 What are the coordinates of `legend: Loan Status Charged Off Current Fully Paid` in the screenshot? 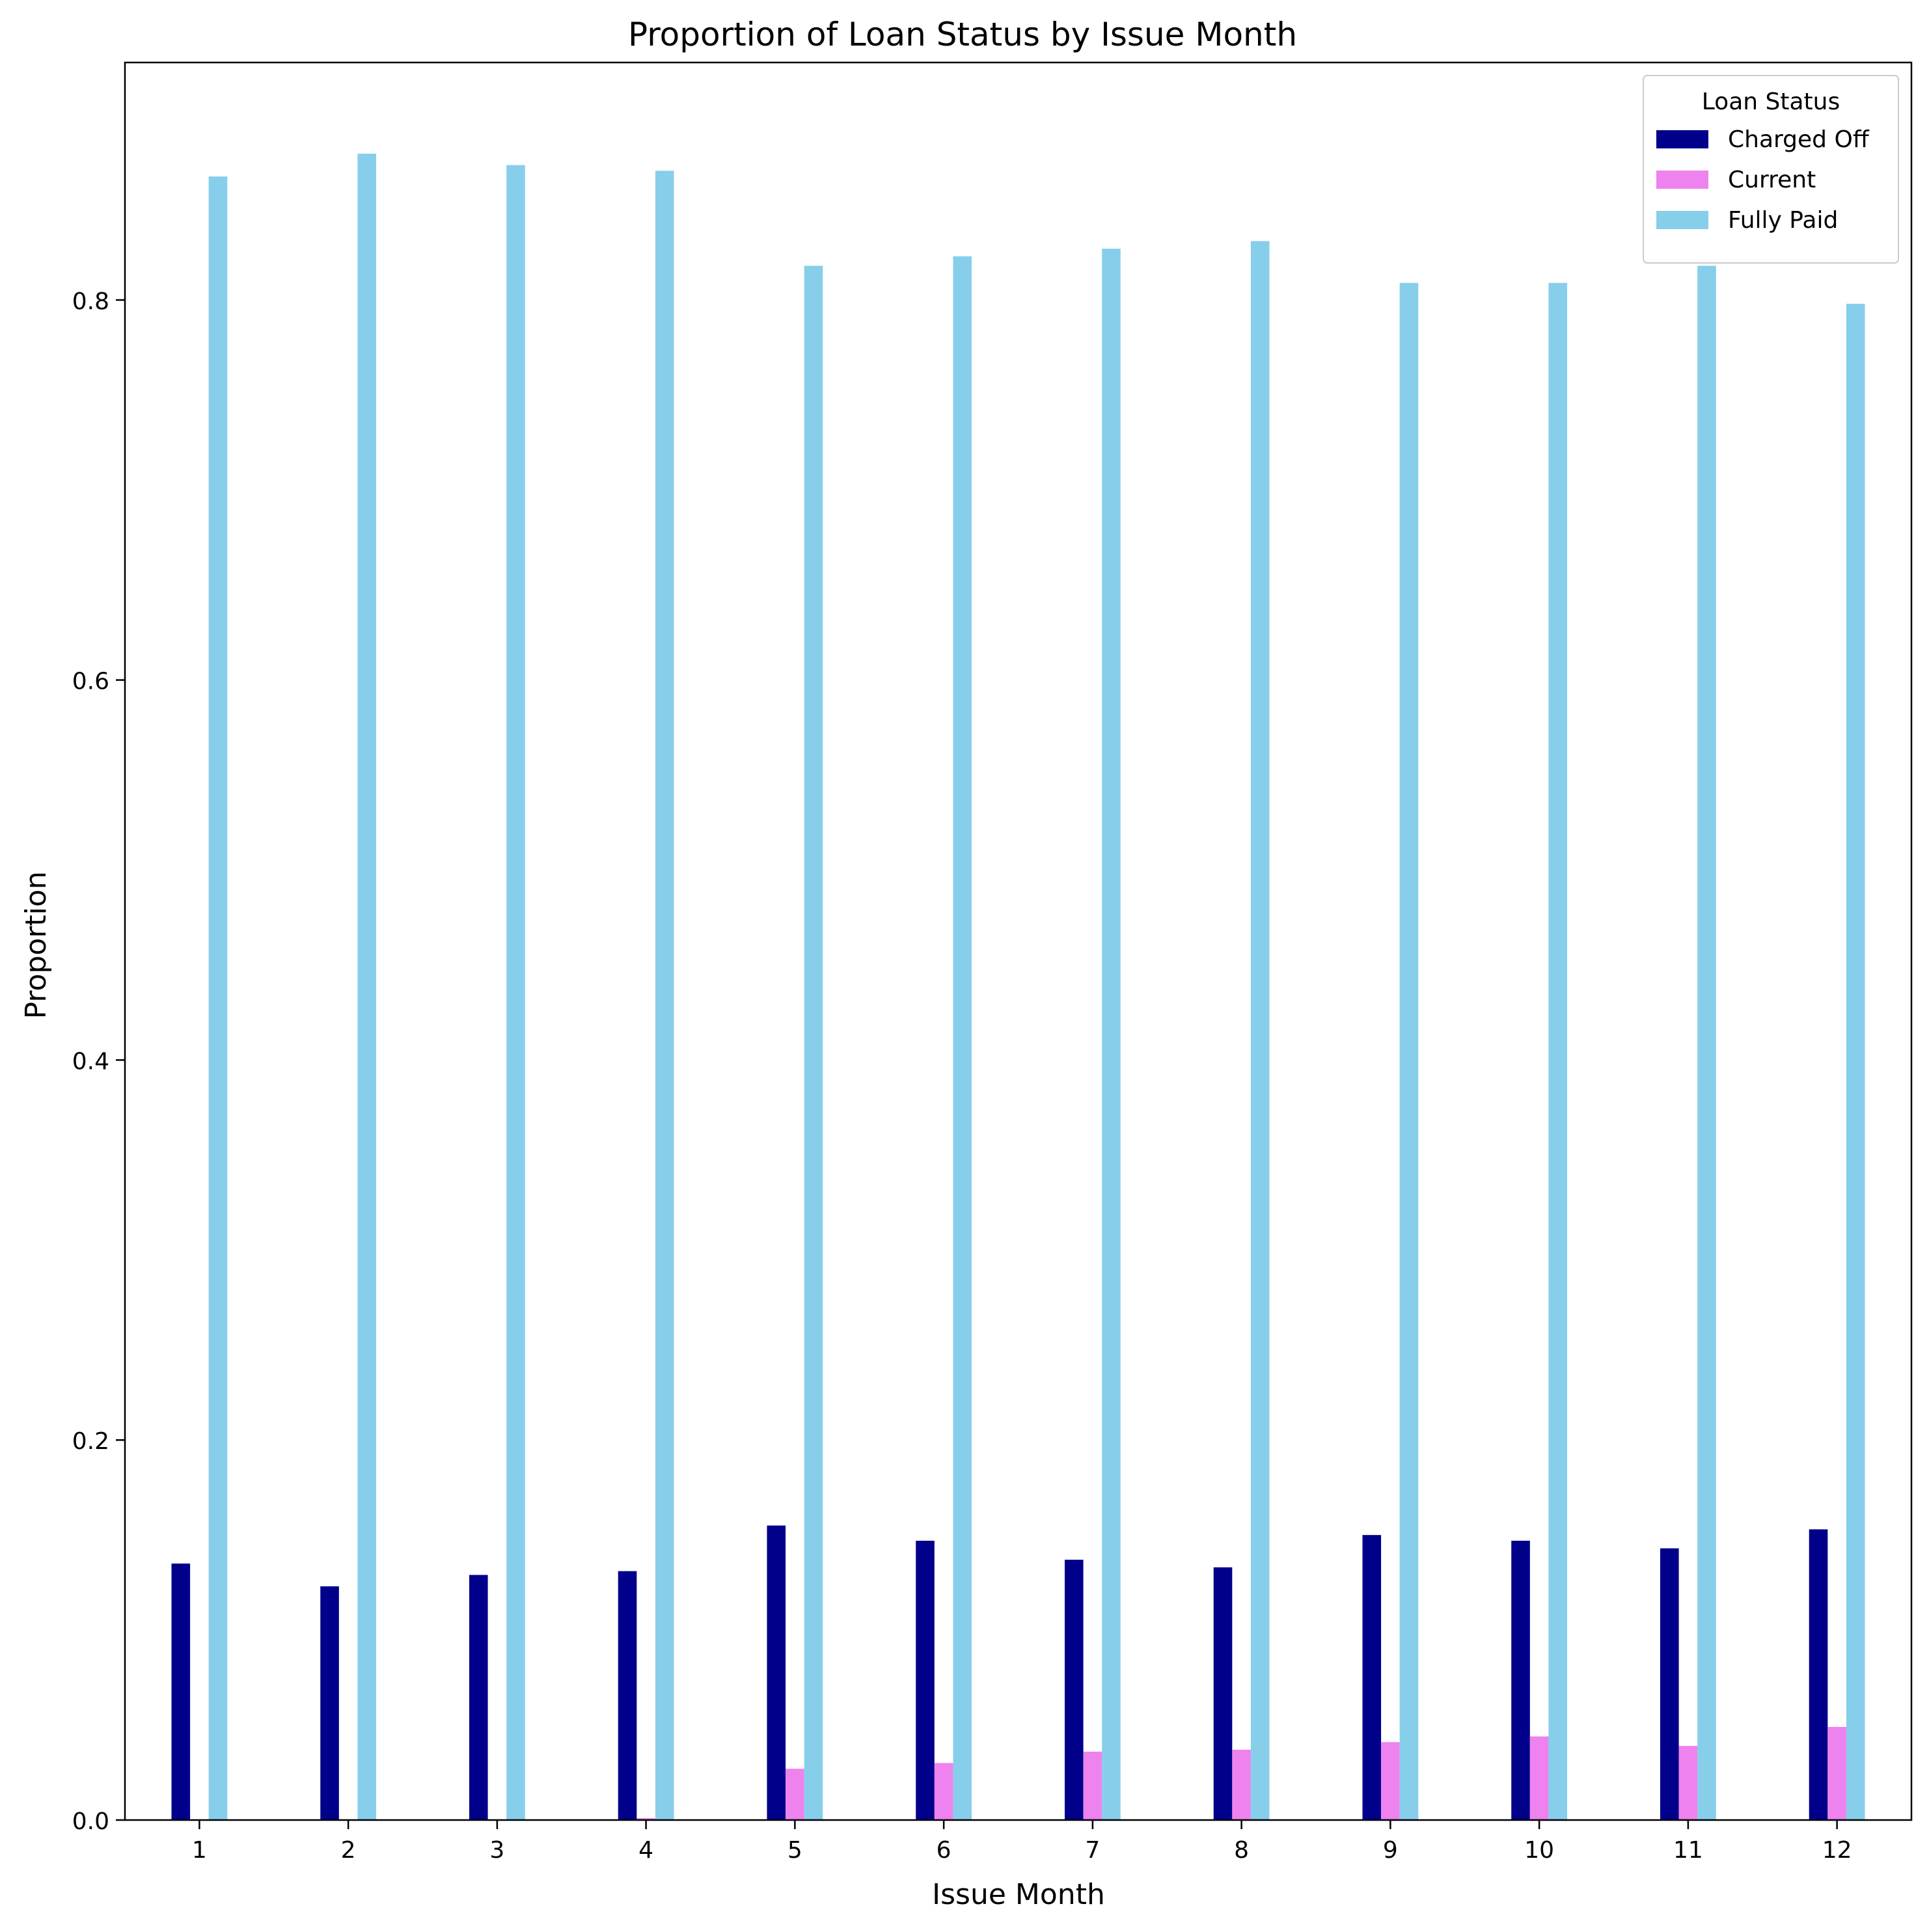 It's located at (1771, 169).